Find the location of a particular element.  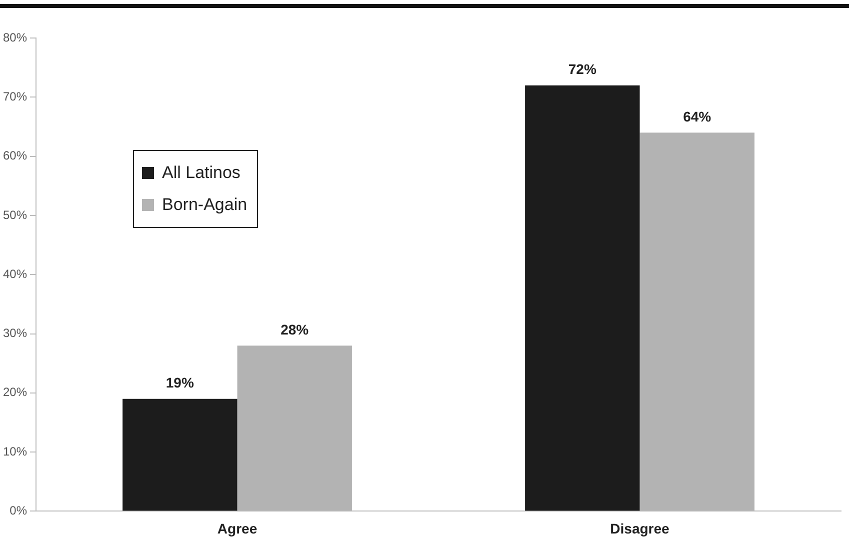

legend-label: All Latinos is located at coordinates (201, 173).